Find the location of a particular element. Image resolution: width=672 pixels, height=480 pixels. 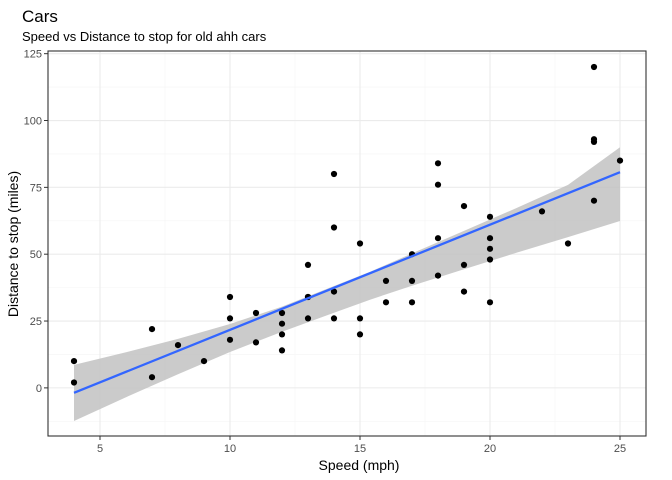

x-tick-label: 15 is located at coordinates (360, 449).